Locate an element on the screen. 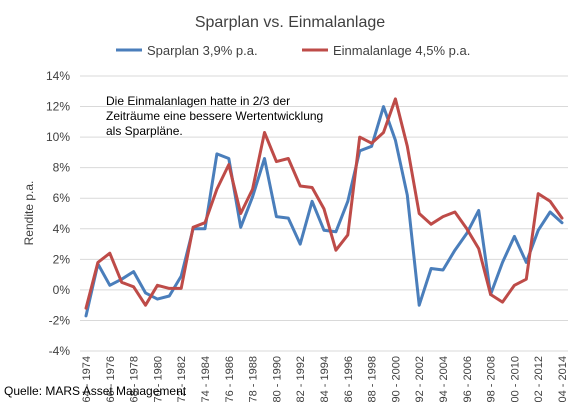  x-tick-label: 1984 - 1994 is located at coordinates (325, 379).